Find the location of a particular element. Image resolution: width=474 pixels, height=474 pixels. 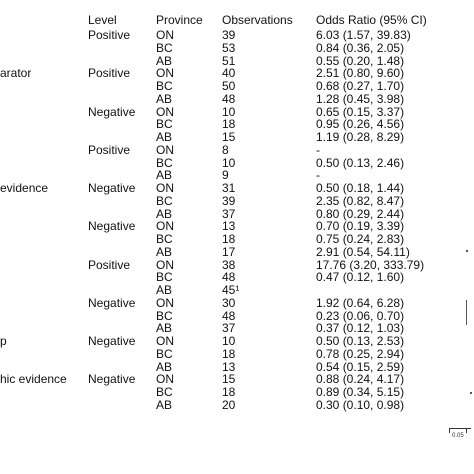

odds-ratio-cell: 1.28 (0.45, 3.98) is located at coordinates (360, 98).